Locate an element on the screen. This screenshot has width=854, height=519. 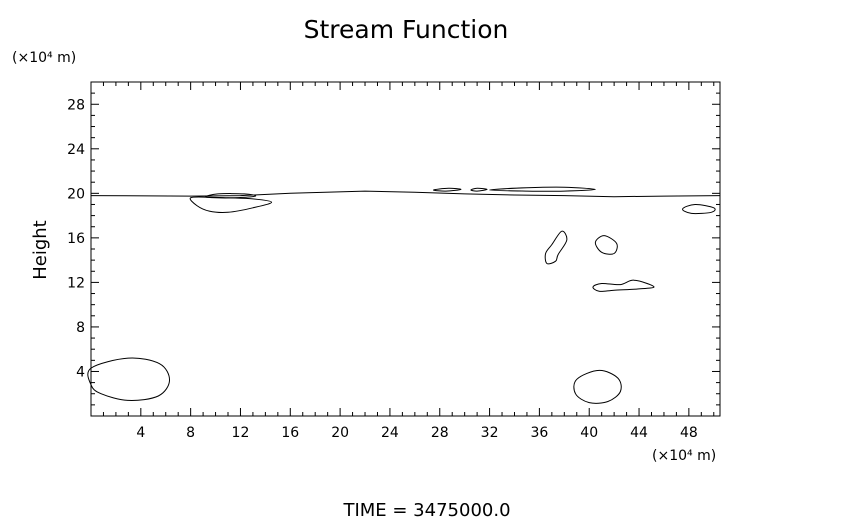
y-tick-label: 8 is located at coordinates (80, 328).